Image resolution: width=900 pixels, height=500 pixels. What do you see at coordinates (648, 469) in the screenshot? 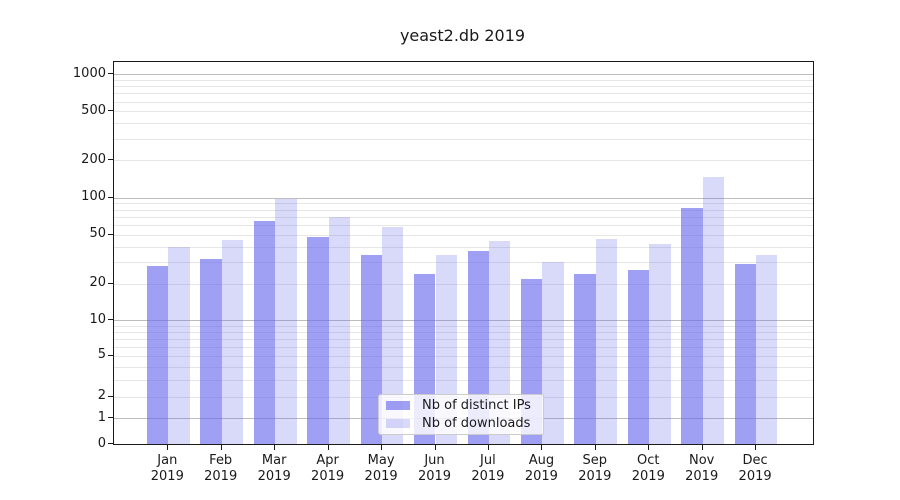
I see `x-tick-label-oct: Oct 2019` at bounding box center [648, 469].